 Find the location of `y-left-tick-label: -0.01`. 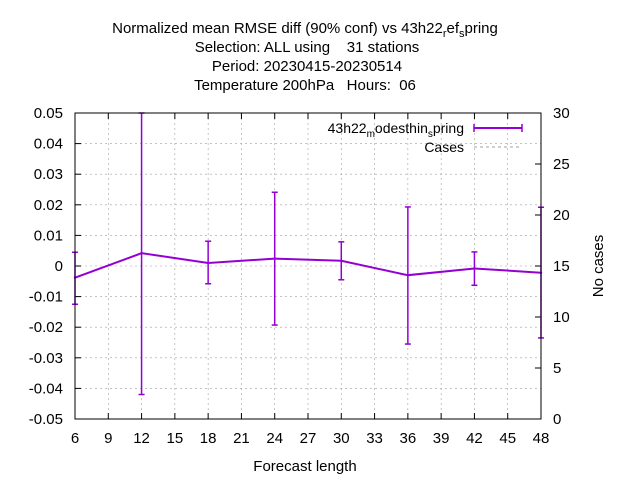

y-left-tick-label: -0.01 is located at coordinates (46, 297).